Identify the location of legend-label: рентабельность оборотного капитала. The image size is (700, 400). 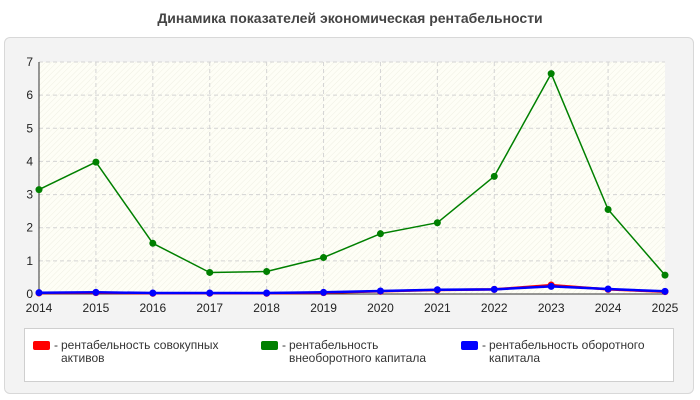
(567, 351).